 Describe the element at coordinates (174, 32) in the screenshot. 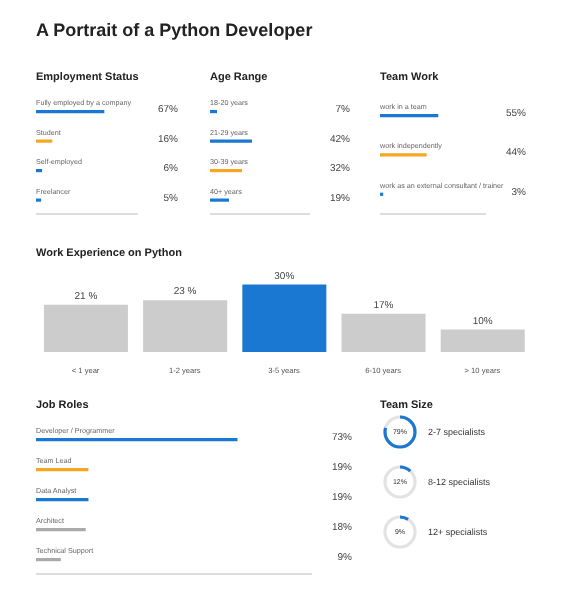

I see `text: A Portrait of a Python Developer` at that location.